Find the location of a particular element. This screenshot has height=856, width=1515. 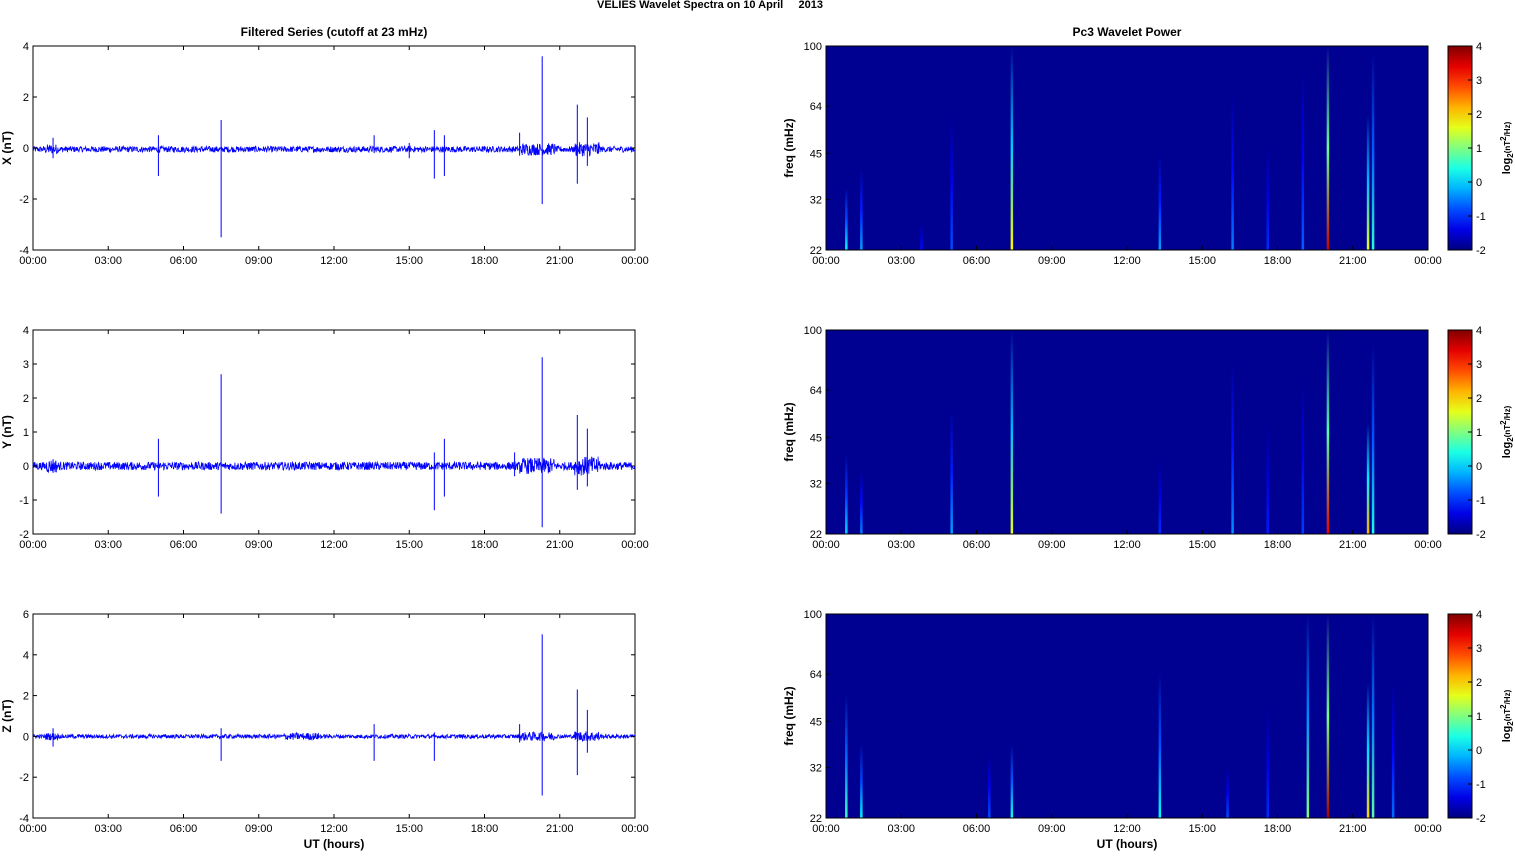

left-column-title: Filtered Series (cutoff at 23 mHz) is located at coordinates (334, 32).